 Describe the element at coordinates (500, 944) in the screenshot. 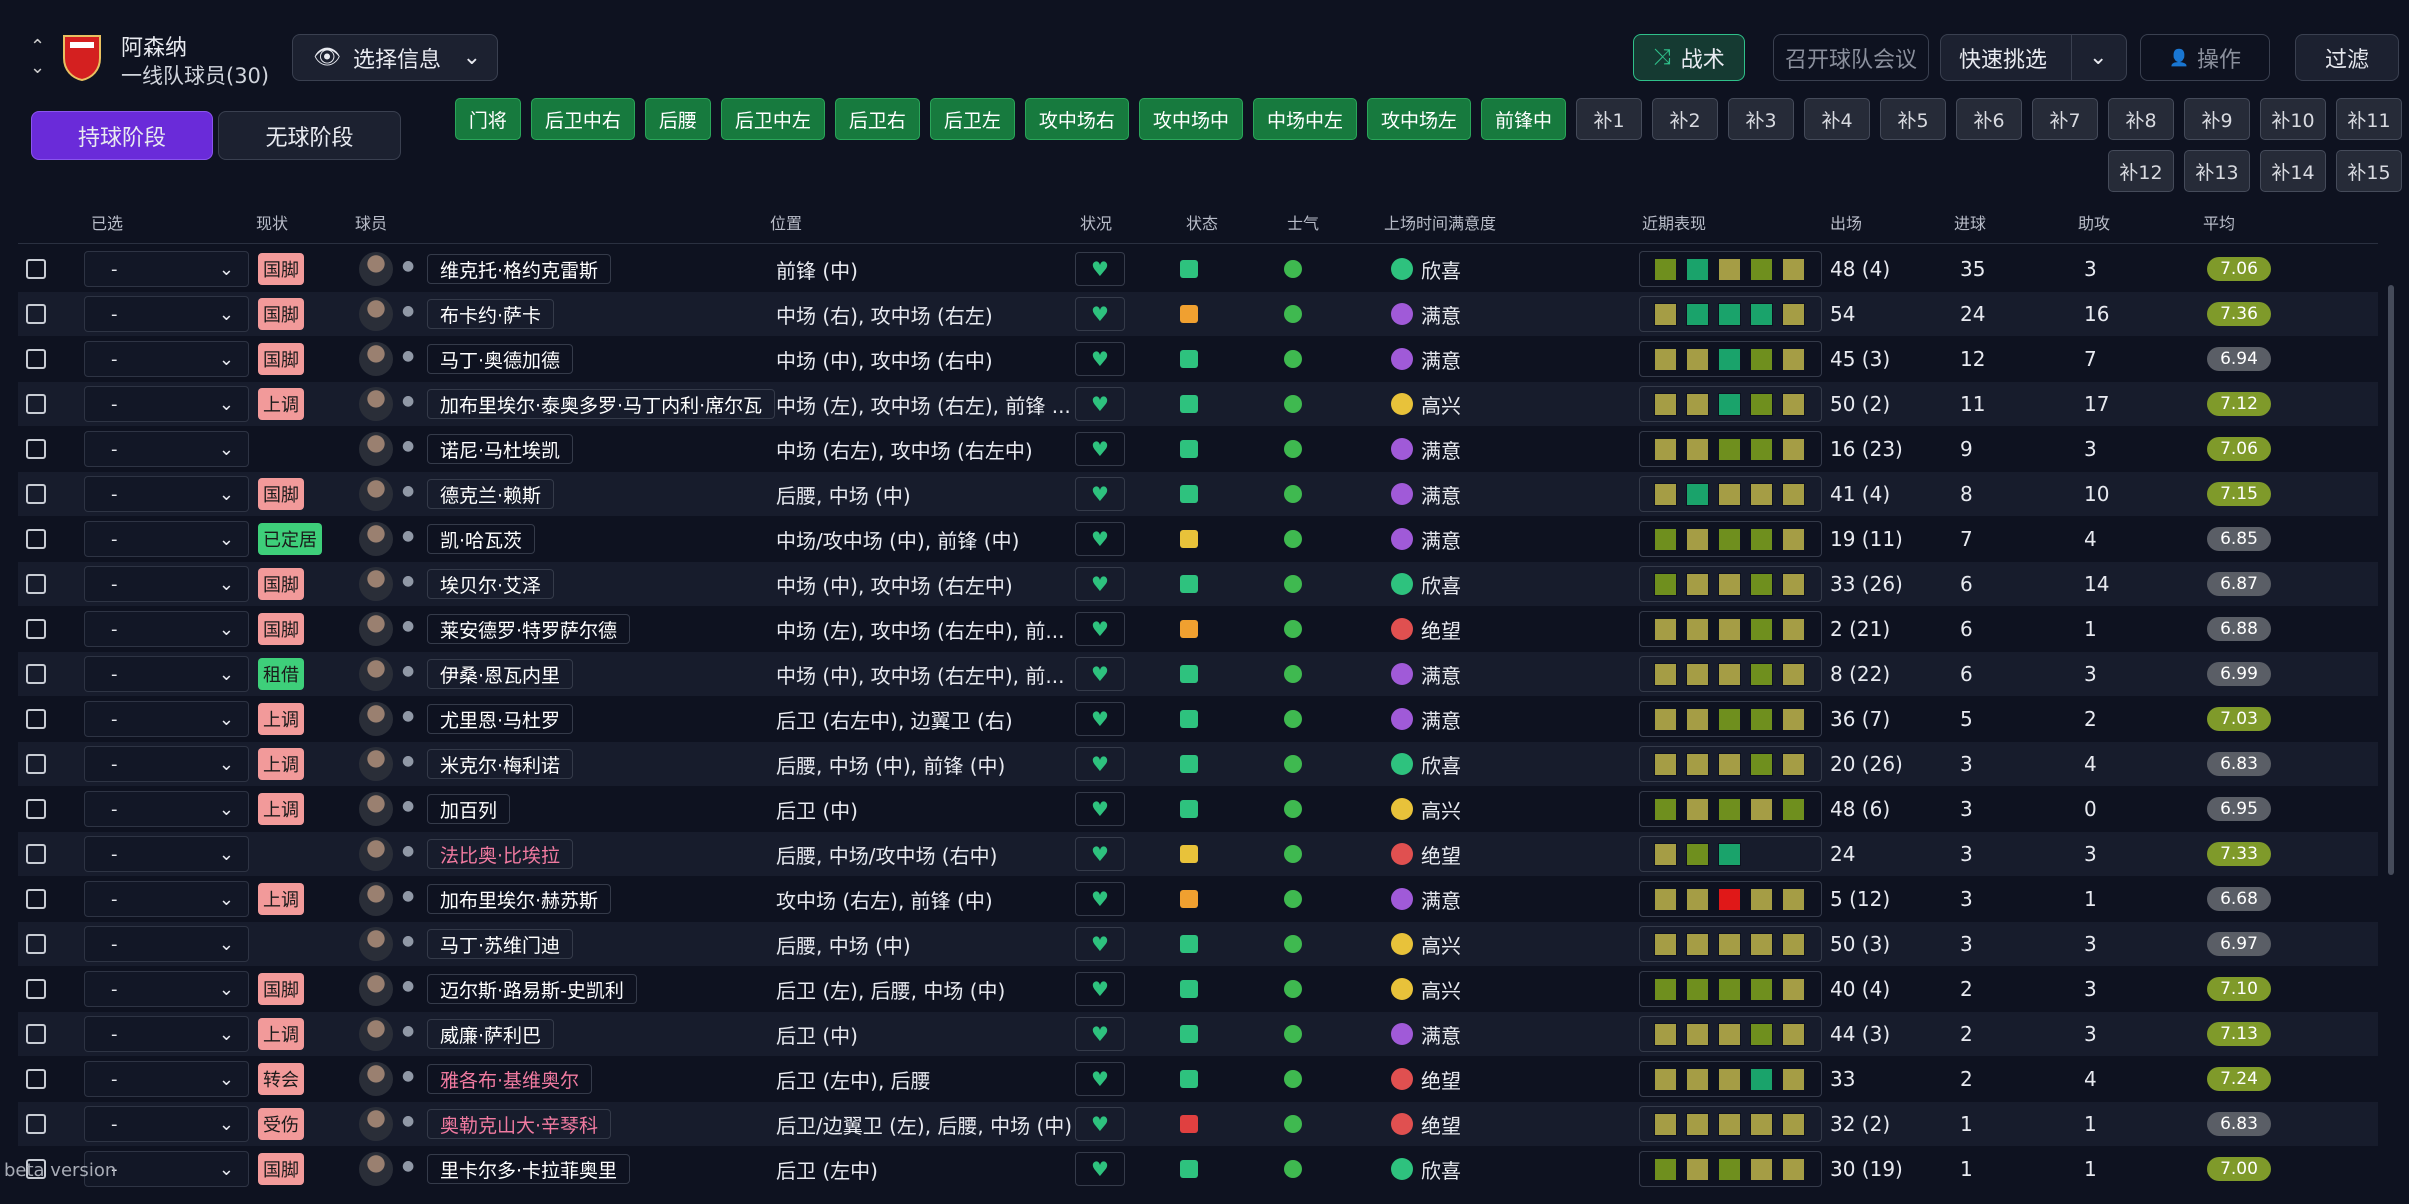

I see `player-name: 马丁·苏维门迪` at that location.